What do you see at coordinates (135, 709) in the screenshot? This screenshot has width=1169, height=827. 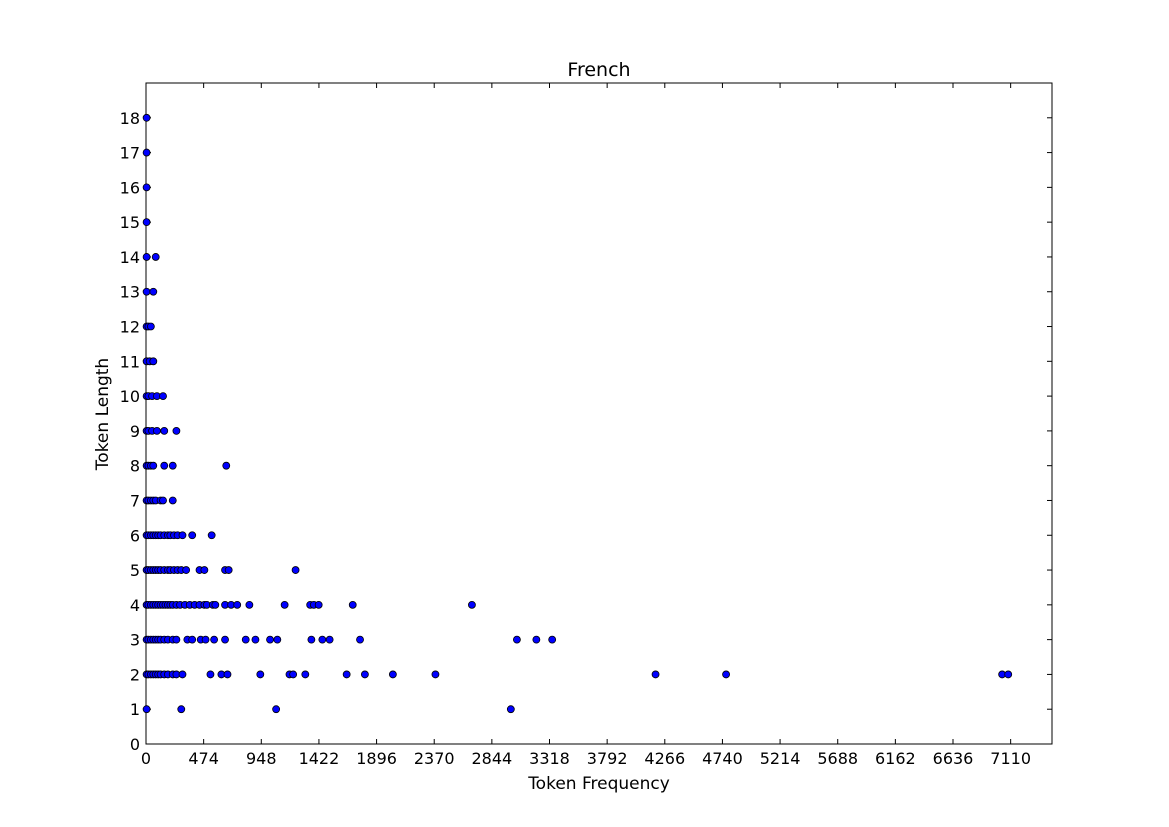 I see `y-tick-label: 1` at bounding box center [135, 709].